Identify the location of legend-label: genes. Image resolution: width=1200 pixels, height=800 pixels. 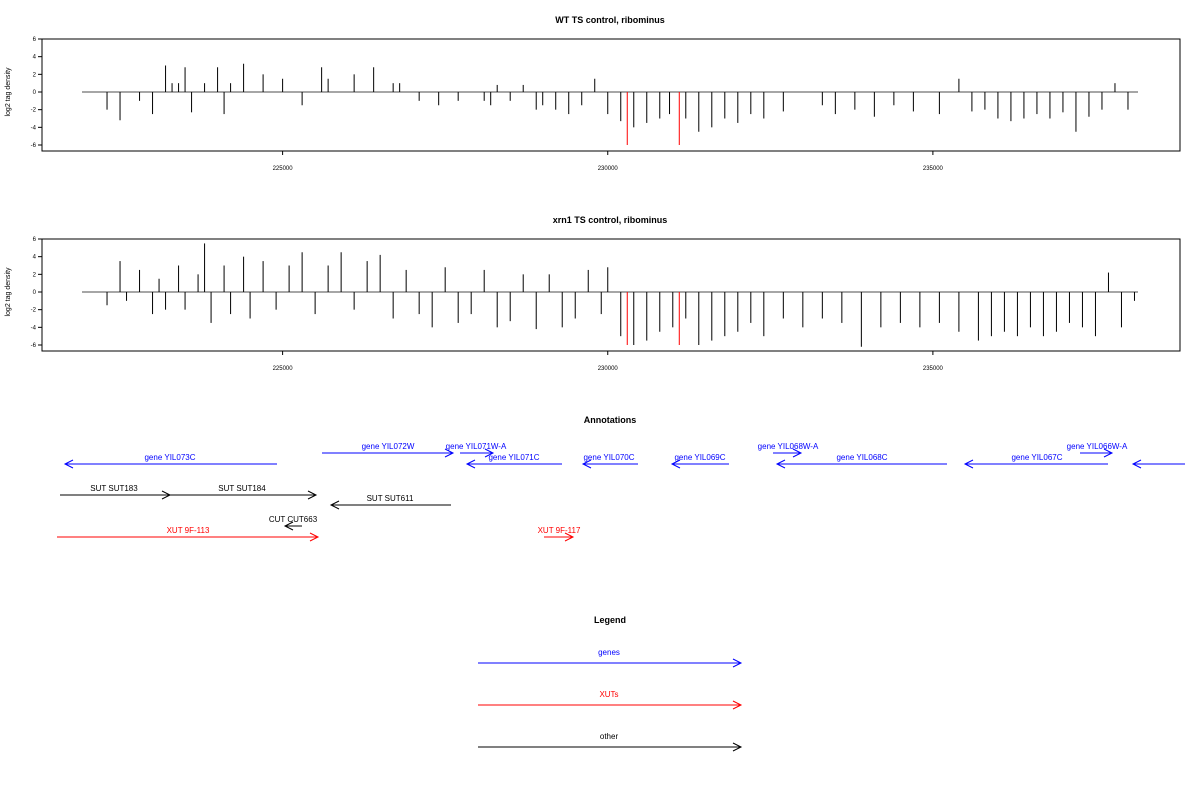
(609, 652).